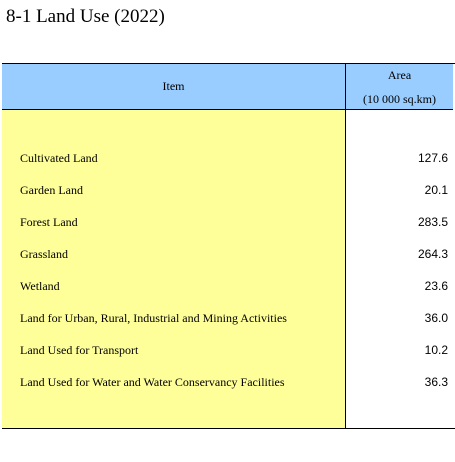 This screenshot has width=455, height=462. What do you see at coordinates (227, 222) in the screenshot?
I see `table-row: Forest Land 283.5` at bounding box center [227, 222].